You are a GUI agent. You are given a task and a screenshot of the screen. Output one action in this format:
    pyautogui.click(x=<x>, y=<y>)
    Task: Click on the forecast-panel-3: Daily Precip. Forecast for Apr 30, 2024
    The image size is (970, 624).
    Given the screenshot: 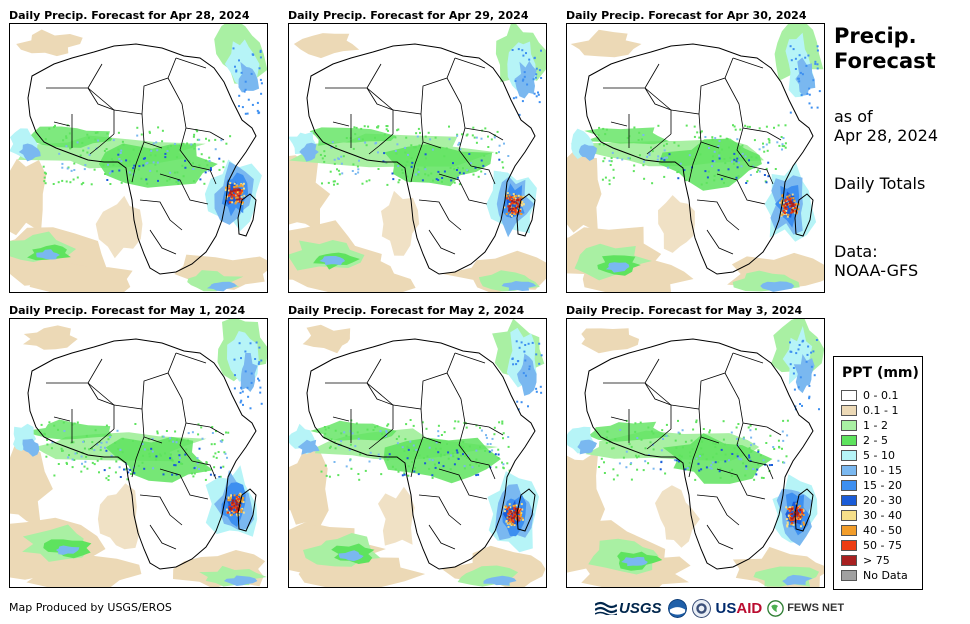 What is the action you would take?
    pyautogui.click(x=695, y=155)
    